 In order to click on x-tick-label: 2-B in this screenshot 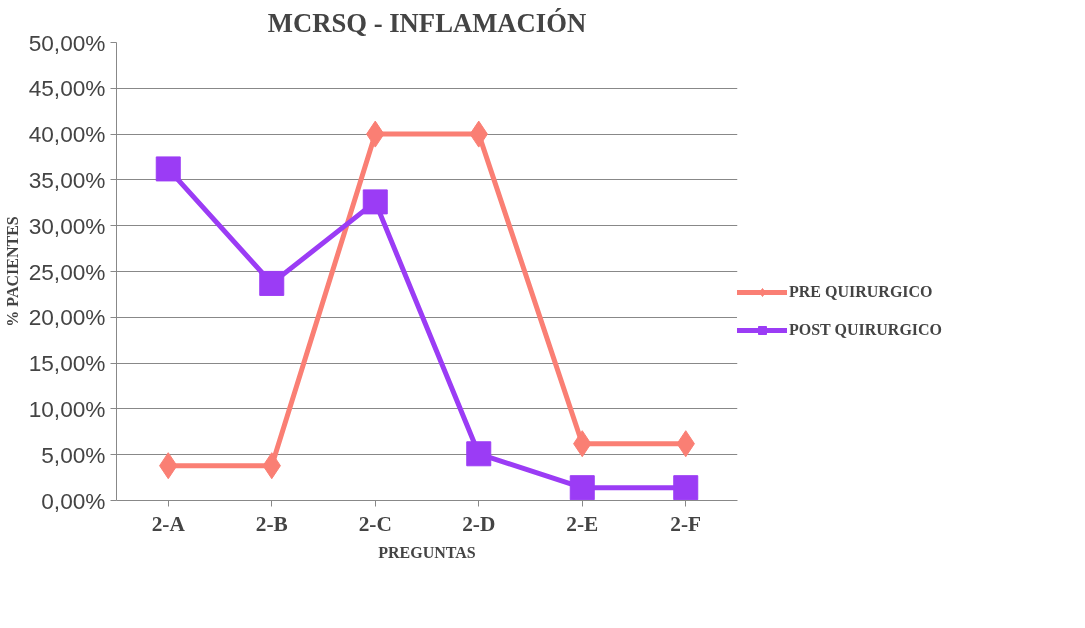, I will do `click(271, 523)`.